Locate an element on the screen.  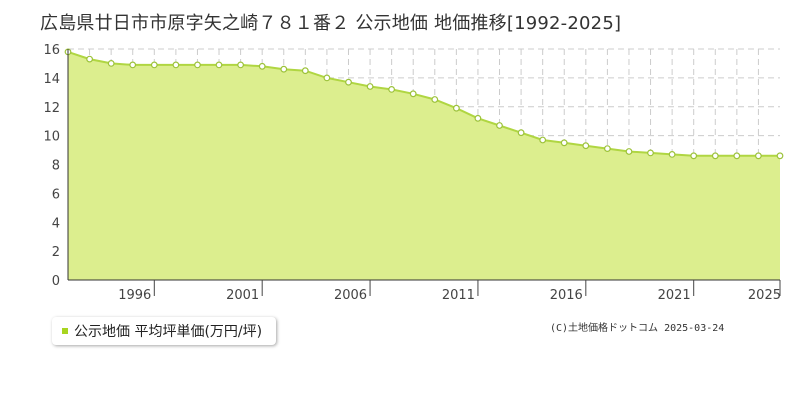
y-tick-label: 10 is located at coordinates (51, 137).